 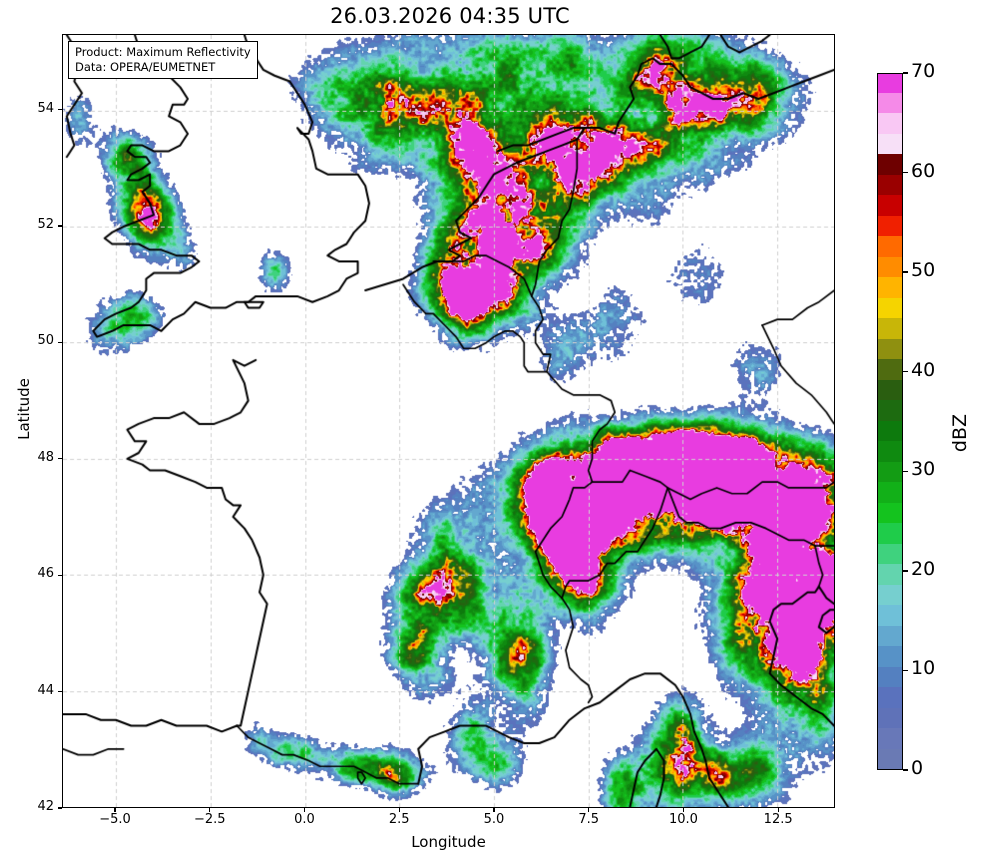 What do you see at coordinates (923, 71) in the screenshot?
I see `colorbar-tick-label: 70` at bounding box center [923, 71].